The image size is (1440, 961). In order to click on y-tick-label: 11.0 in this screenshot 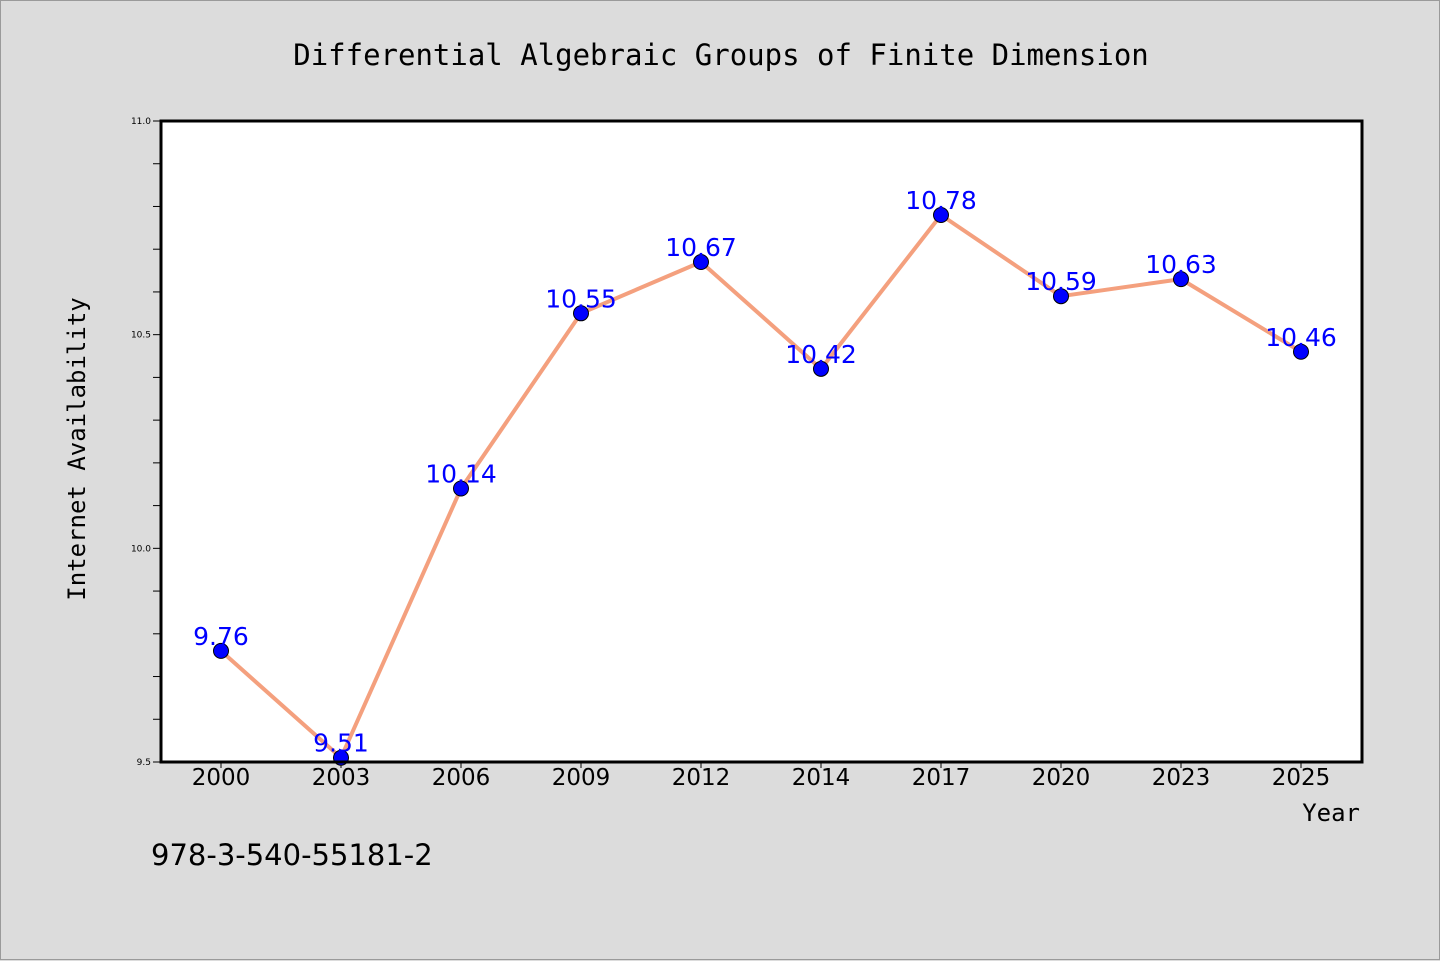, I will do `click(141, 122)`.